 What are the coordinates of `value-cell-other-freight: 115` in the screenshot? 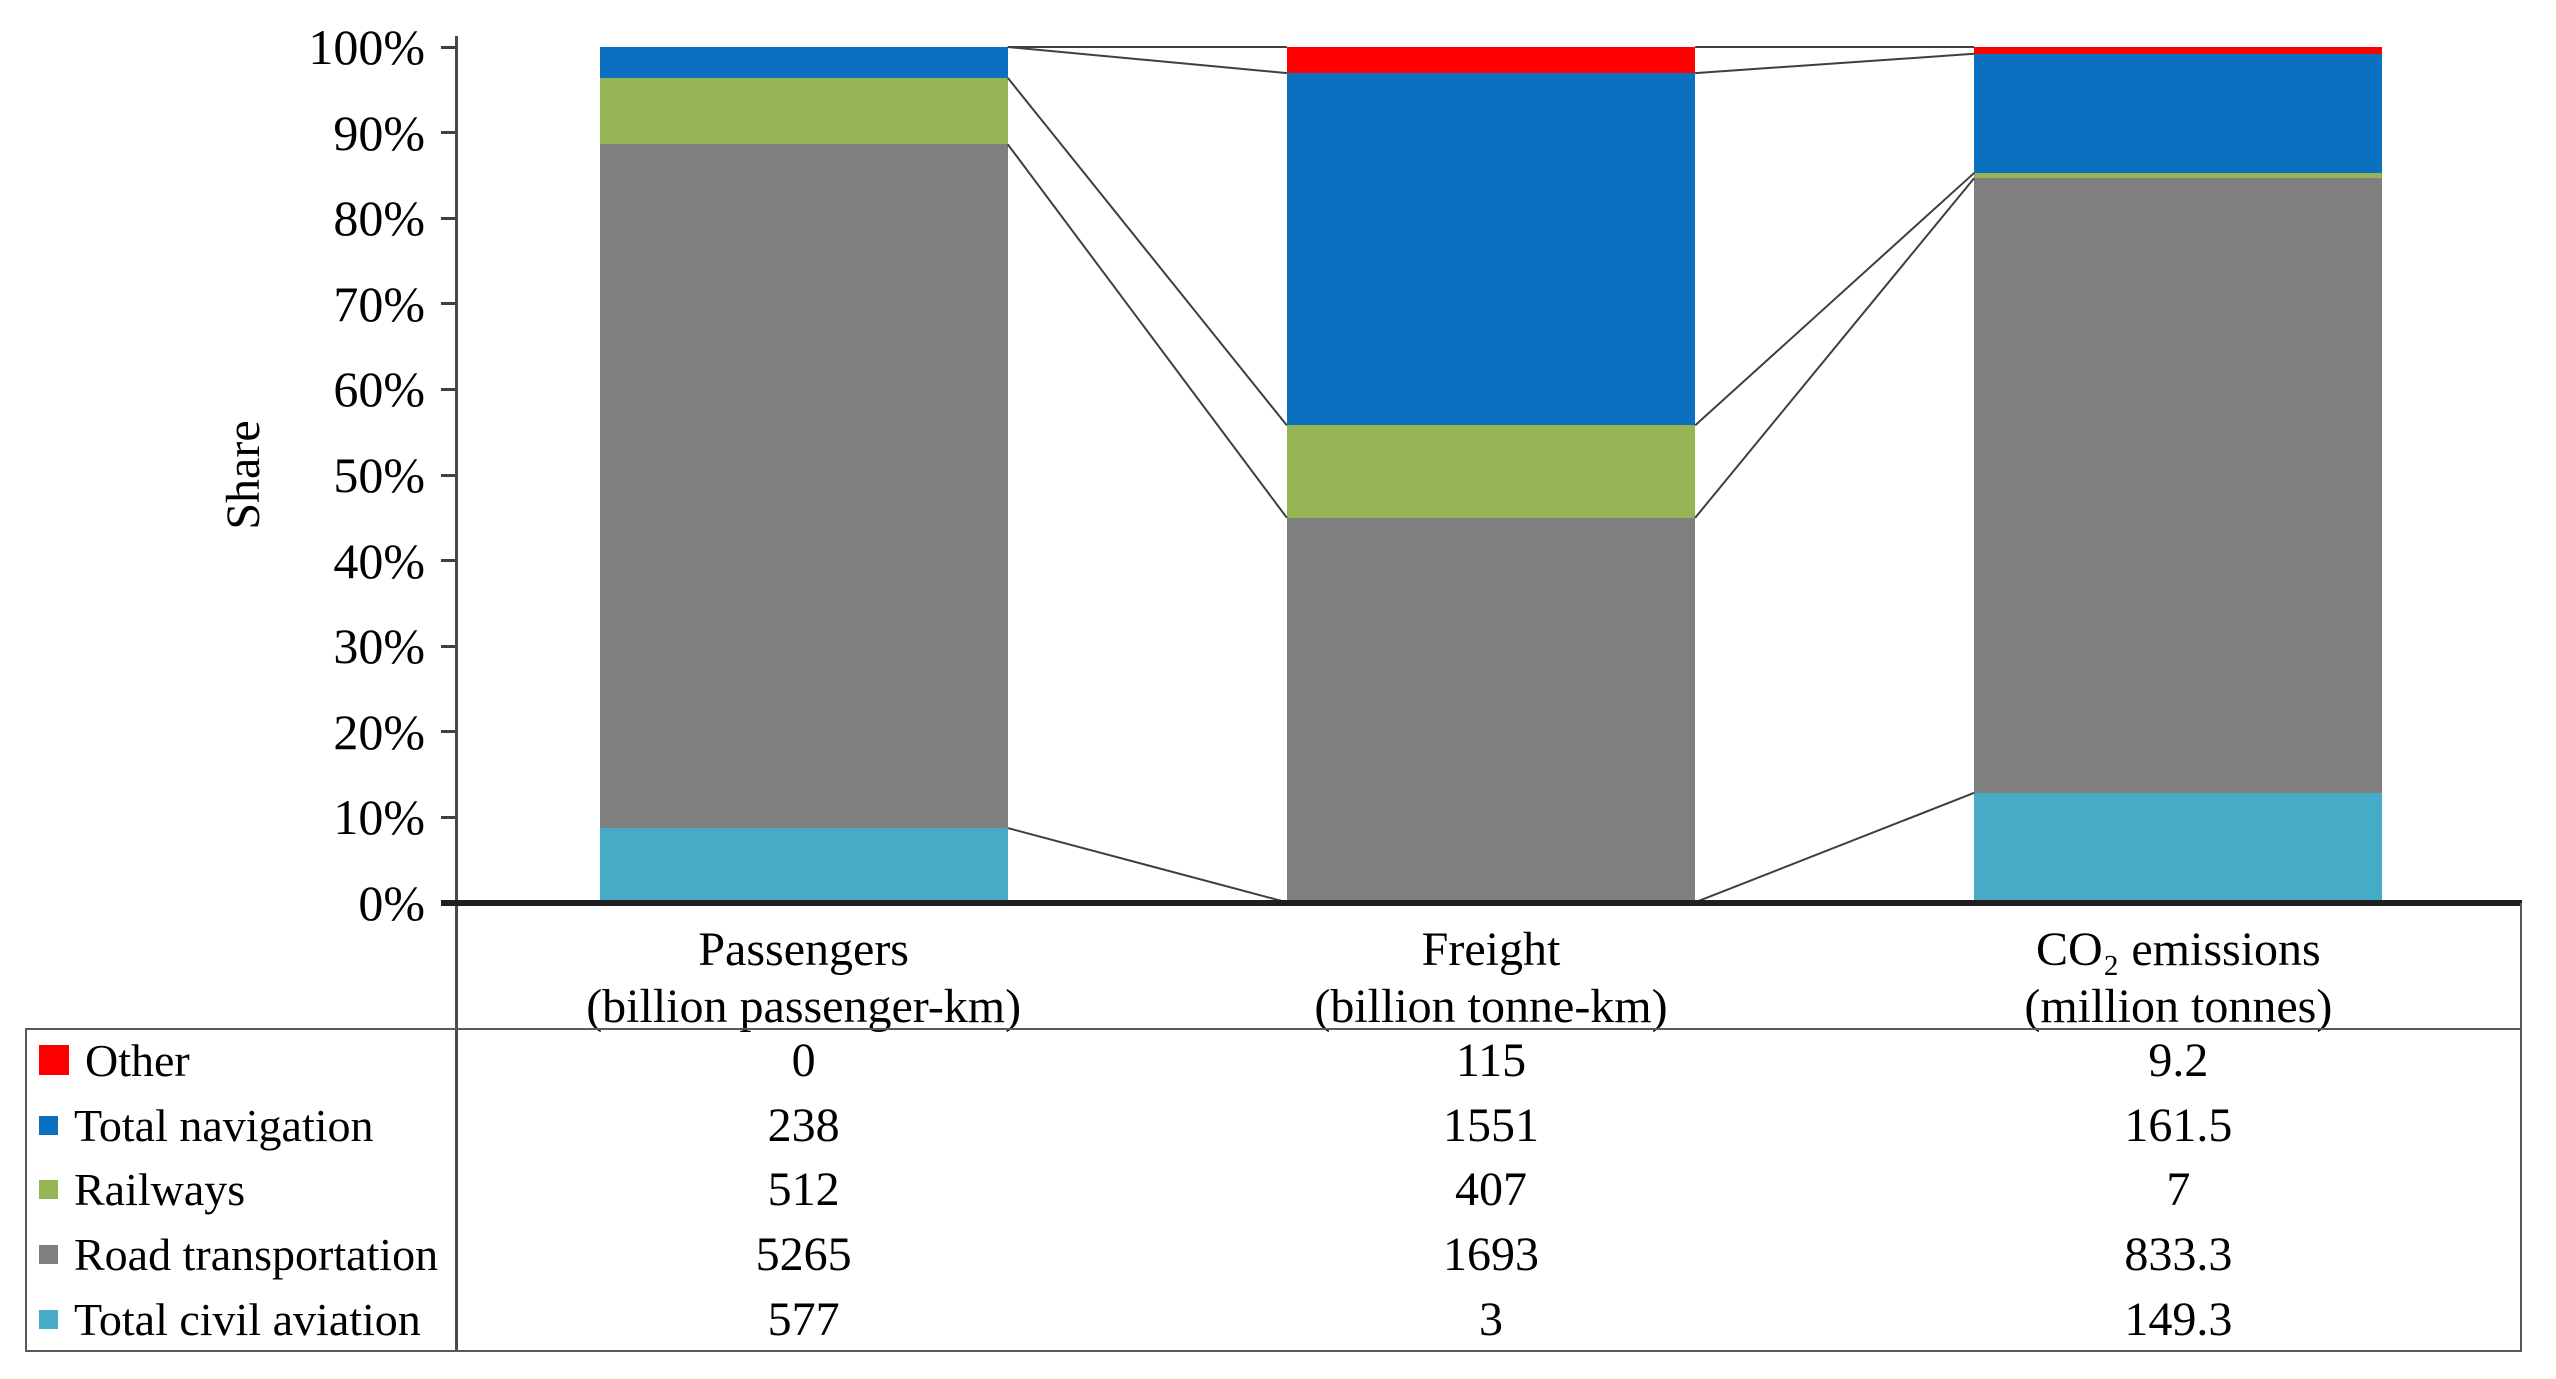 It's located at (1491, 1060).